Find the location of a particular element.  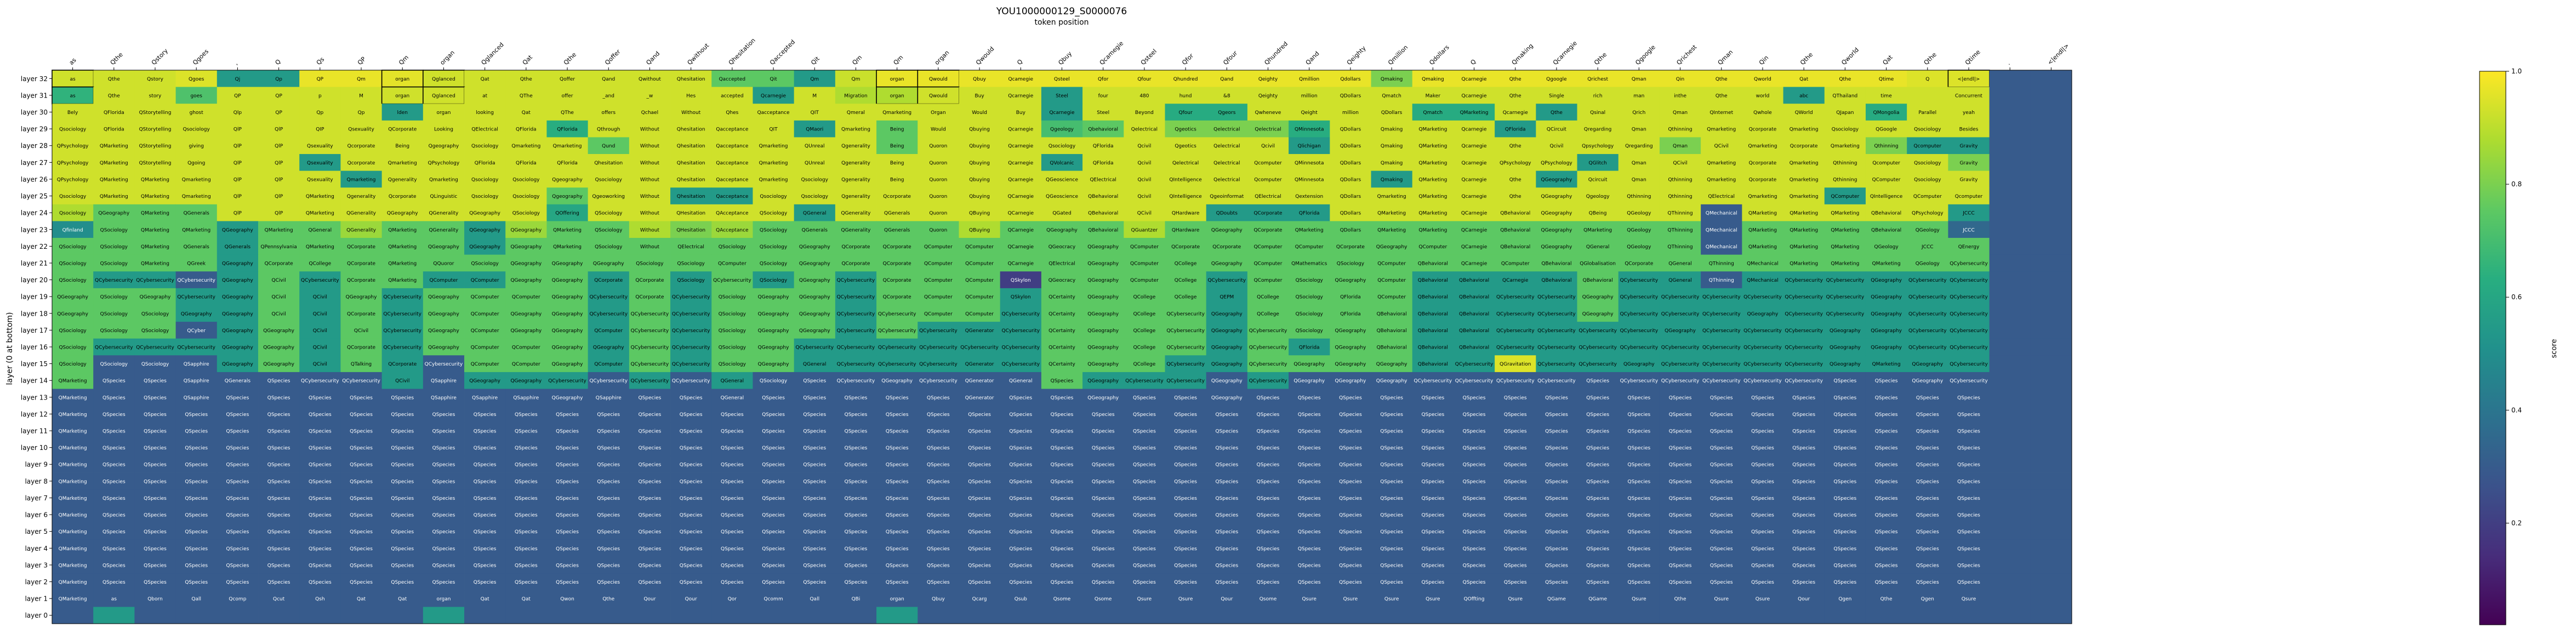

cell-label: Qhesitation is located at coordinates (691, 130).